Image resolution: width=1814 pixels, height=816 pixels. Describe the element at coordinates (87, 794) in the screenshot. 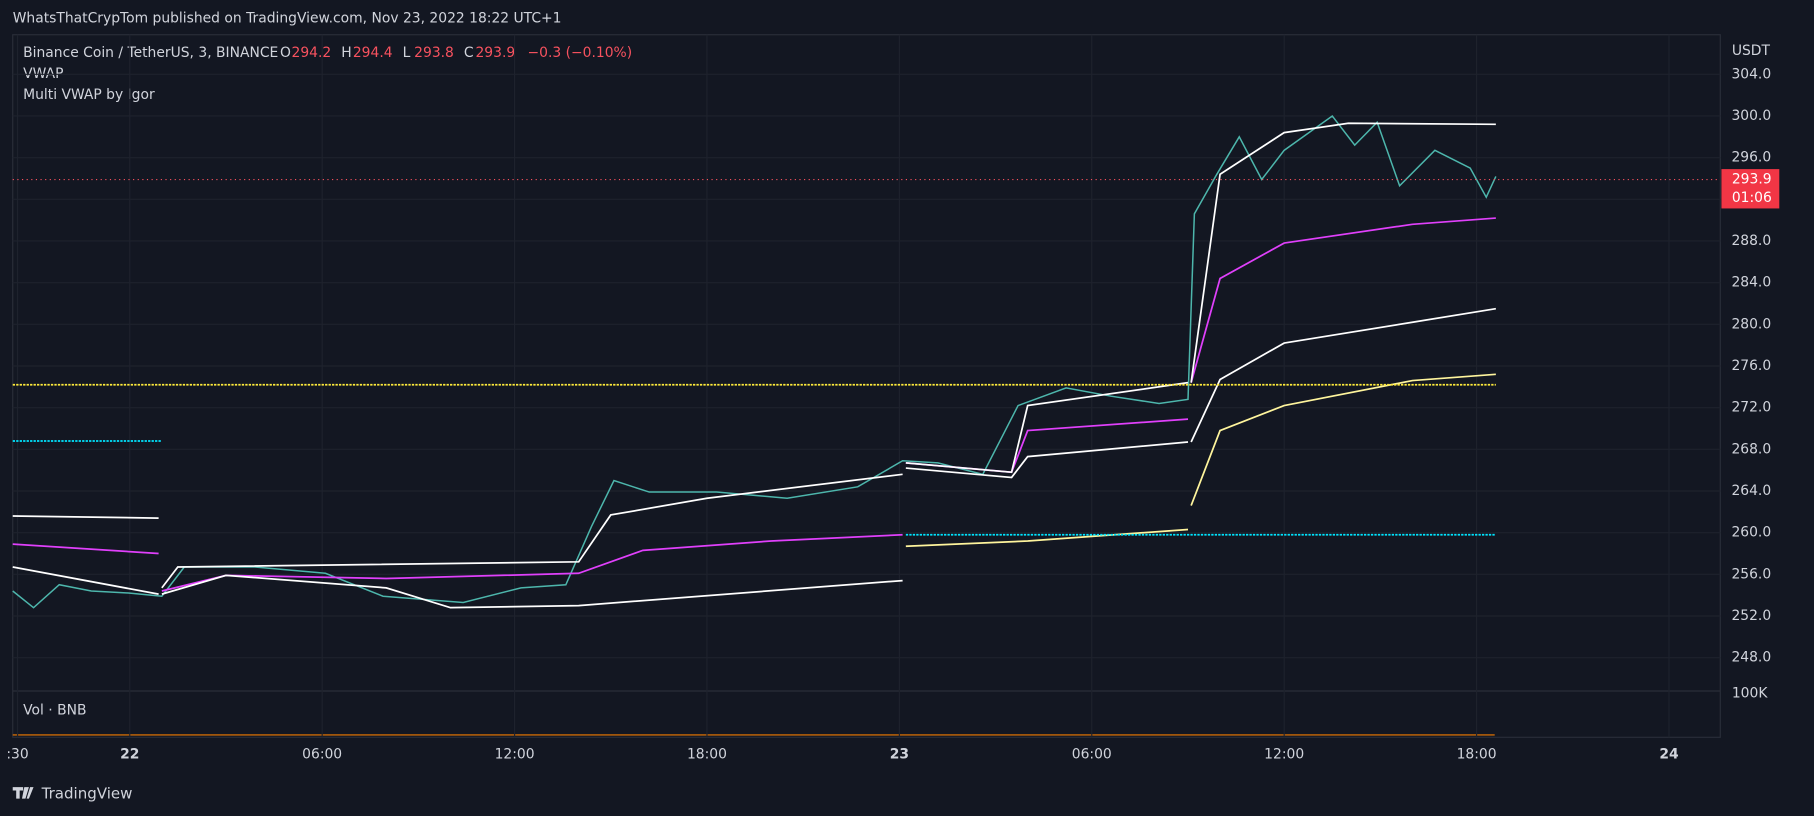

I see `brand-name: TradingView` at that location.